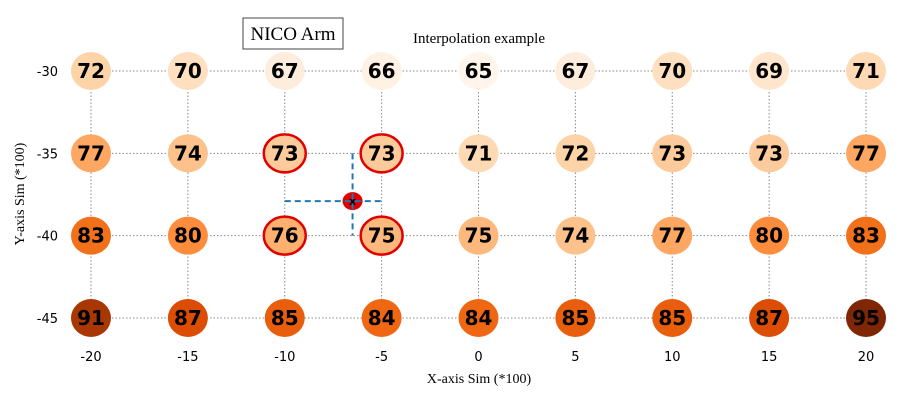 The height and width of the screenshot is (400, 900). Describe the element at coordinates (479, 379) in the screenshot. I see `x-axis-label: X-axis Sim (*100)` at that location.